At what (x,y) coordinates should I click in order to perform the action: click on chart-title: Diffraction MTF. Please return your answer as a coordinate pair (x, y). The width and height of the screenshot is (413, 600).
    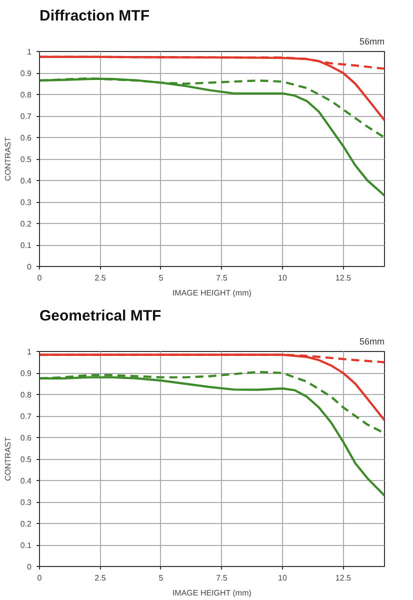
    Looking at the image, I should click on (95, 16).